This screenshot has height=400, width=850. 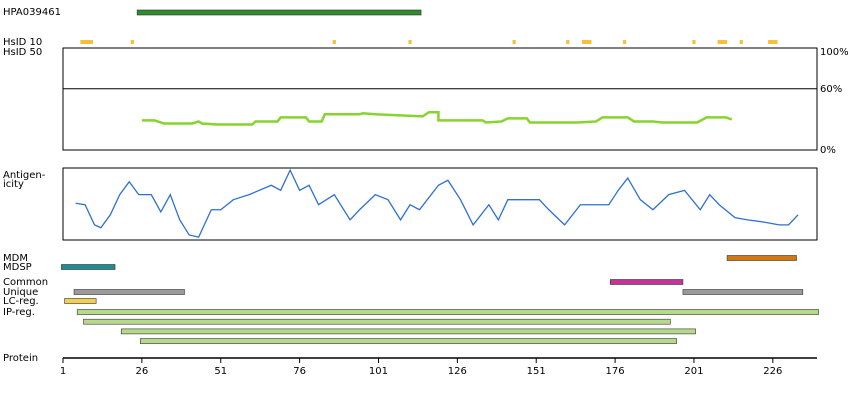 I want to click on antigenicity-line, so click(x=437, y=203).